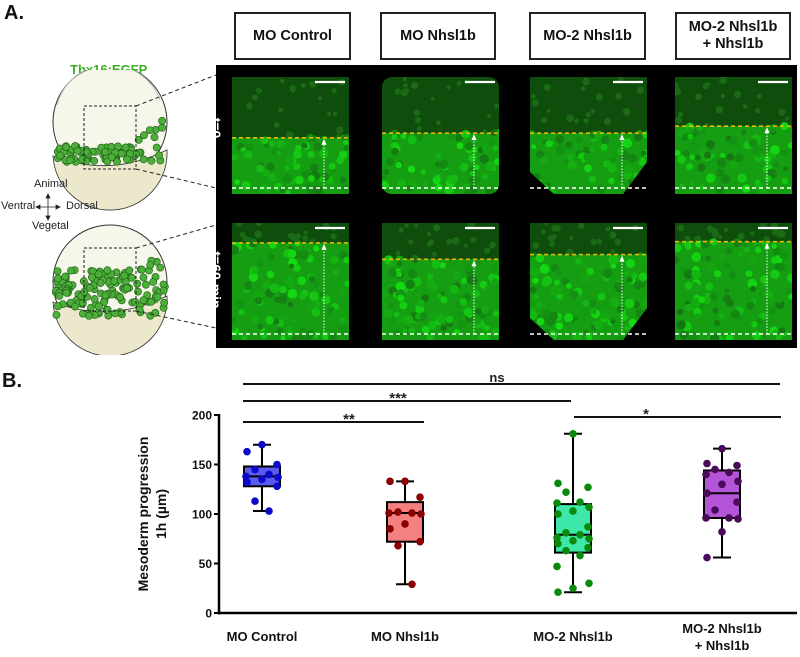 This screenshot has height=657, width=800. I want to click on orientation-dorsal: Dorsal, so click(82, 206).